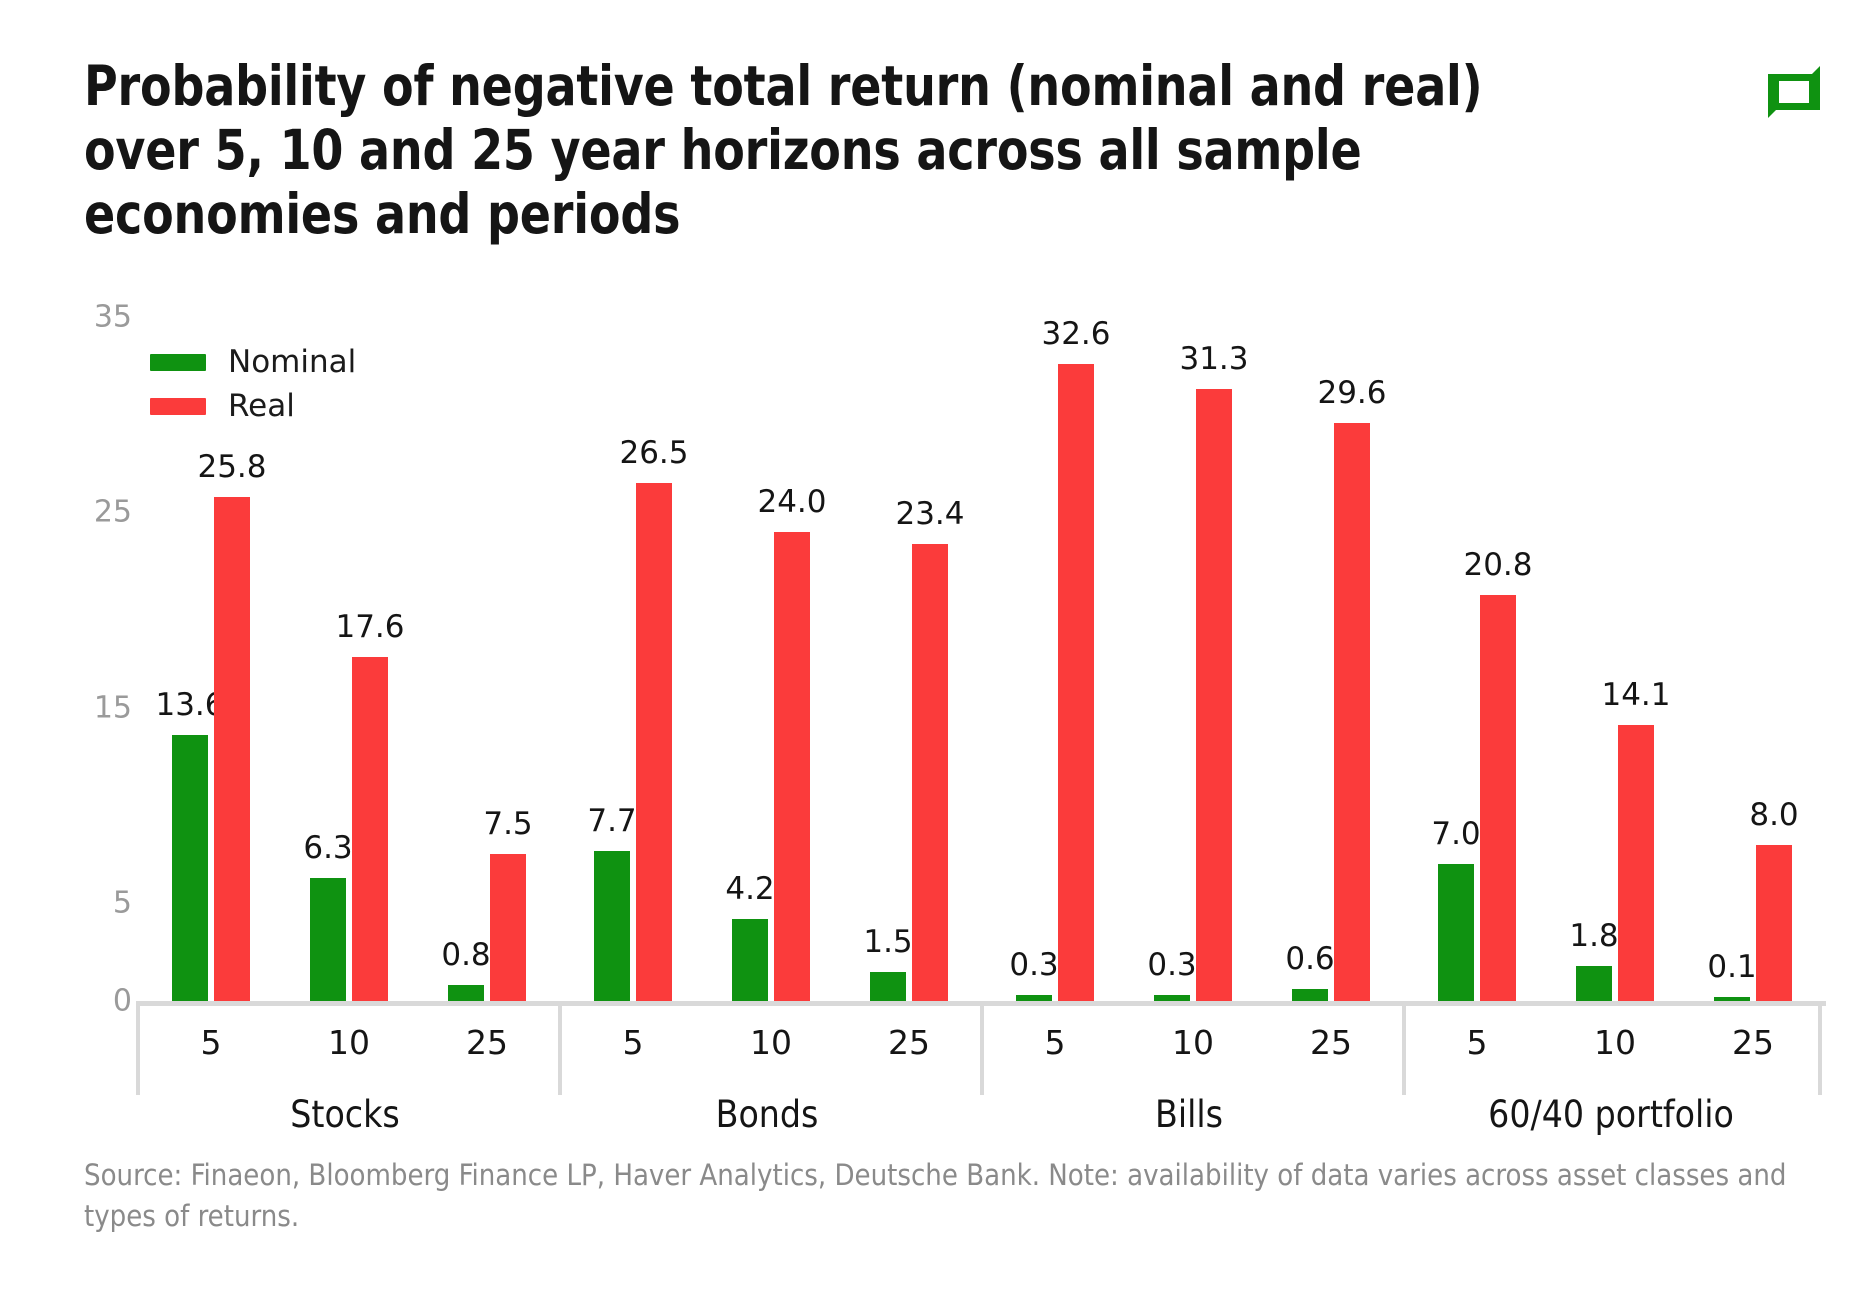 The image size is (1872, 1290). I want to click on bar-value-label-real: 25.8, so click(232, 466).